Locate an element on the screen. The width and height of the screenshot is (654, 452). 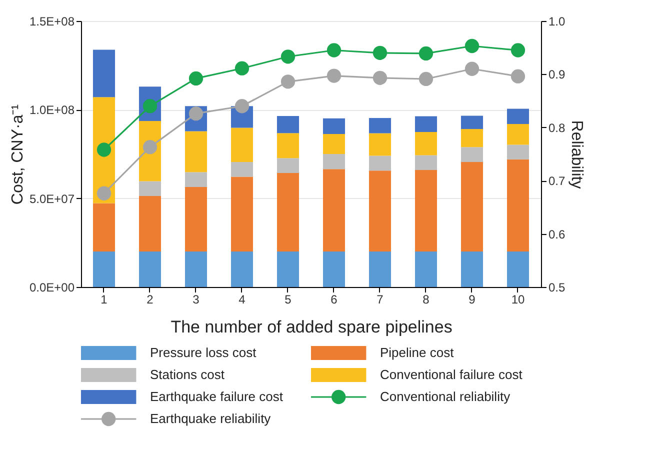
x-tick-label: 6 is located at coordinates (334, 299).